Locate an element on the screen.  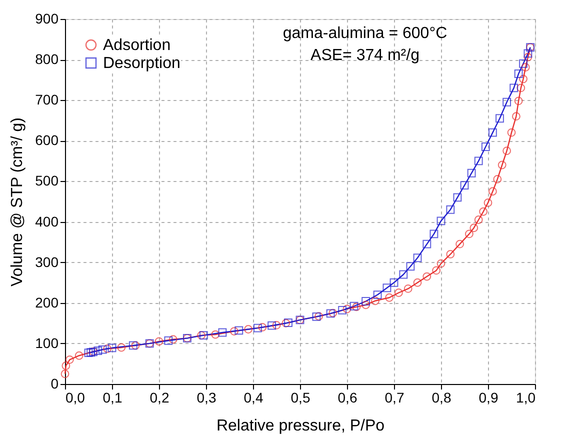
x-tick-label: 0,4 is located at coordinates (254, 398).